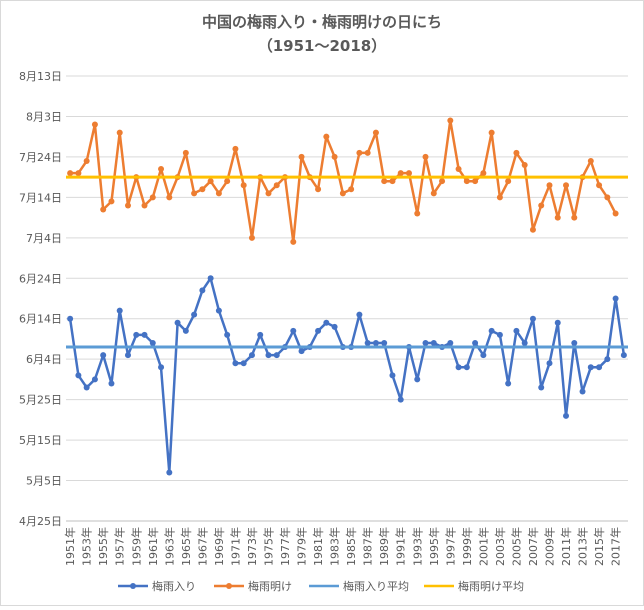 This screenshot has height=610, width=644. I want to click on legend: 梅雨入り 梅雨明け 梅雨入り平均 梅雨明け平均, so click(321, 586).